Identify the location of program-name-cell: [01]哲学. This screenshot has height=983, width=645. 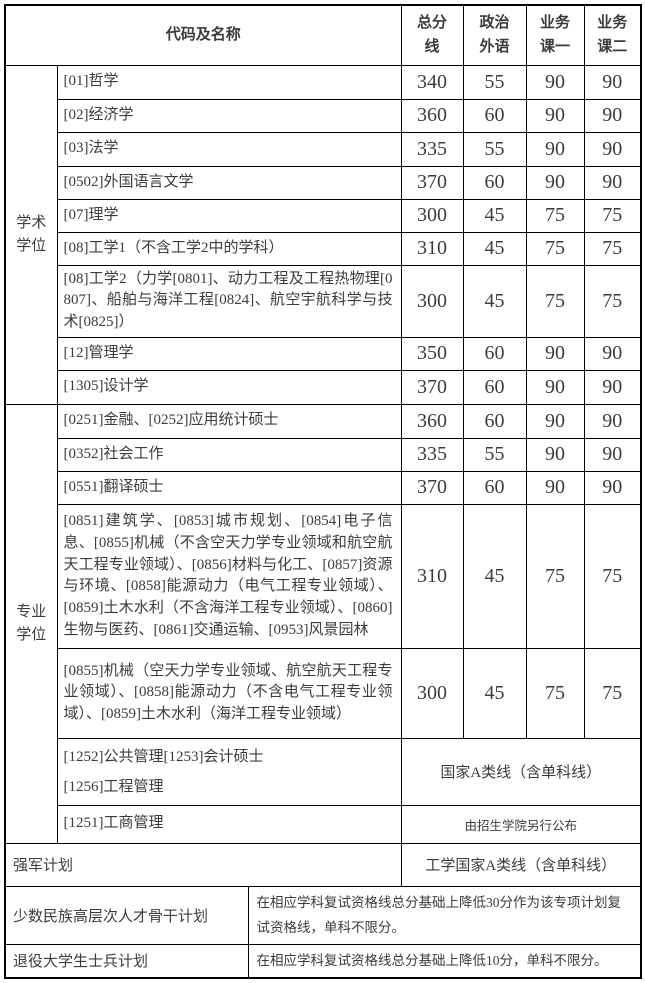
(229, 82).